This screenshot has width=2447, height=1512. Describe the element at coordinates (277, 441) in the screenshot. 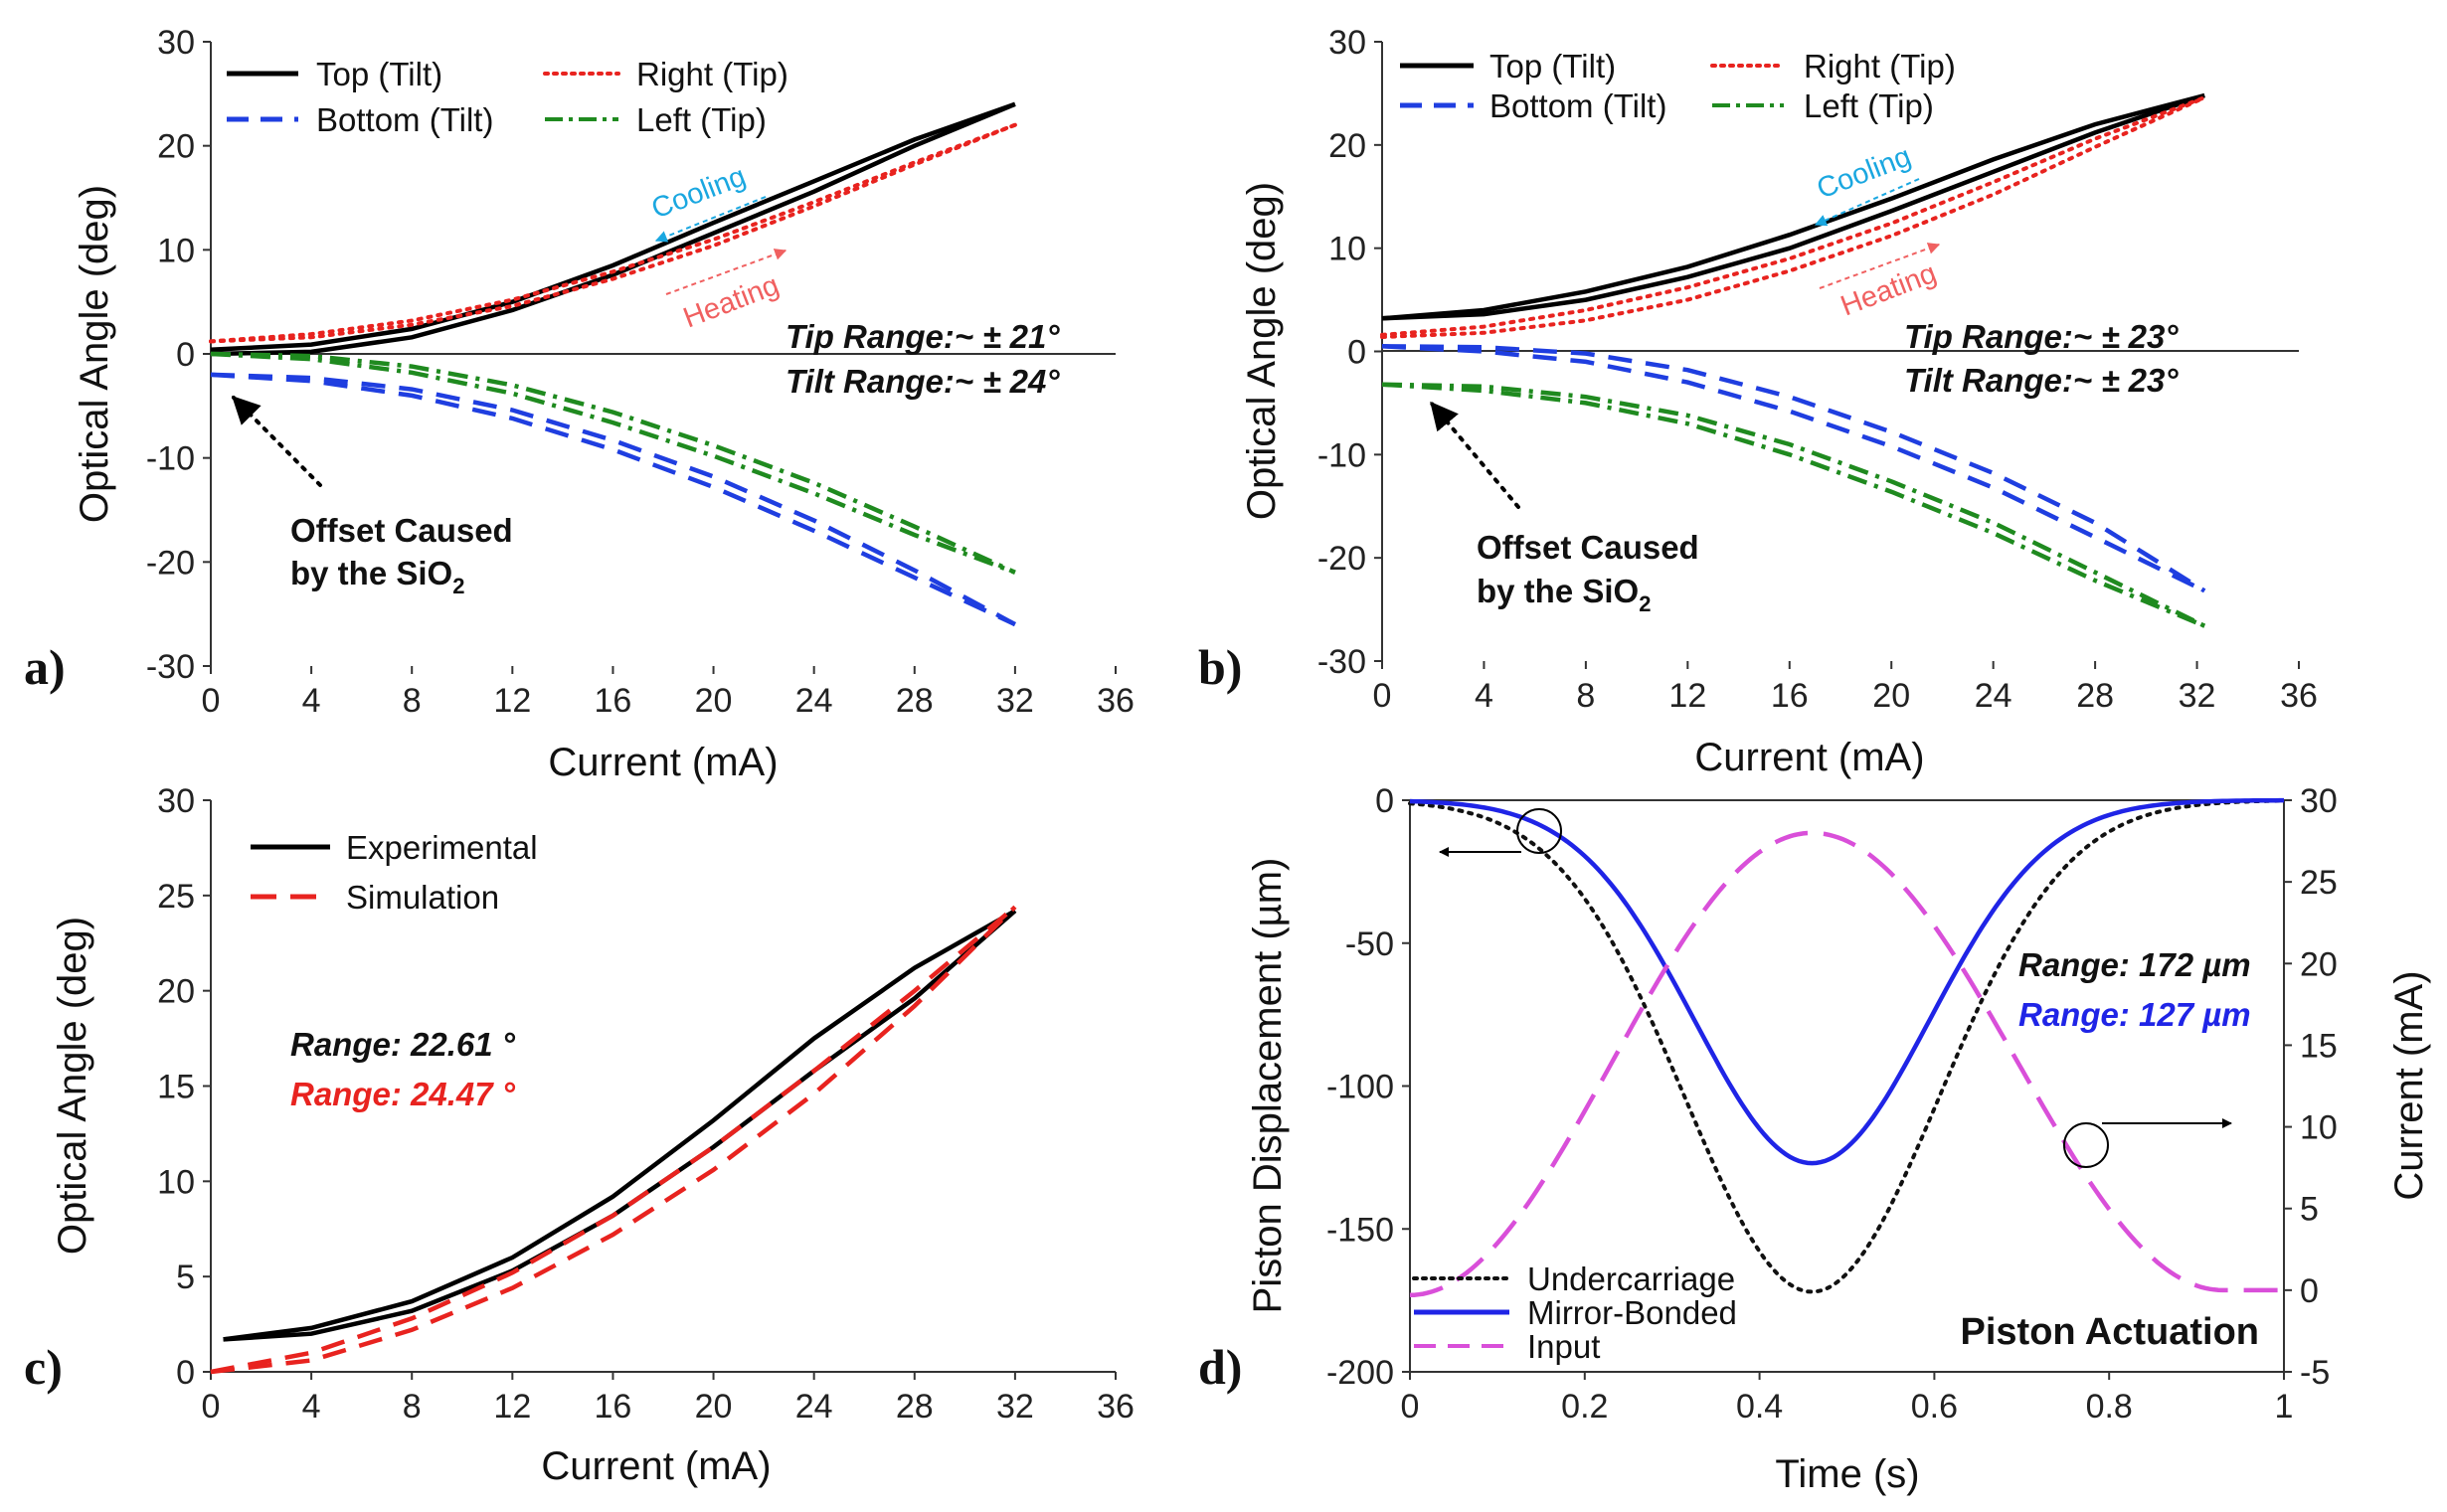

I see `panel-a-offset-arrow` at that location.